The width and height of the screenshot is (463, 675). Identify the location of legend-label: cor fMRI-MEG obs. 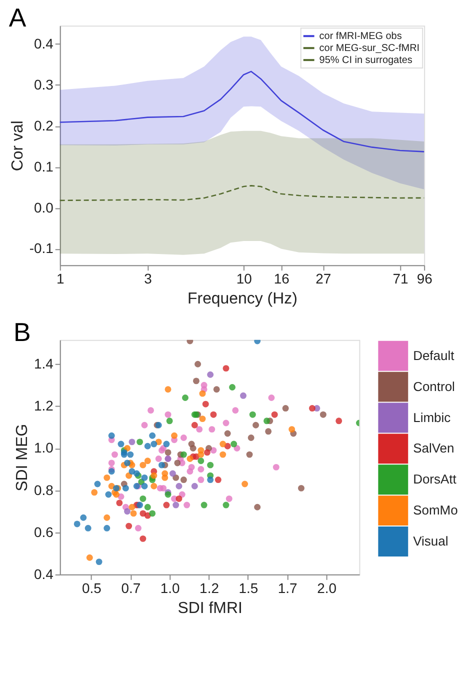
(360, 36).